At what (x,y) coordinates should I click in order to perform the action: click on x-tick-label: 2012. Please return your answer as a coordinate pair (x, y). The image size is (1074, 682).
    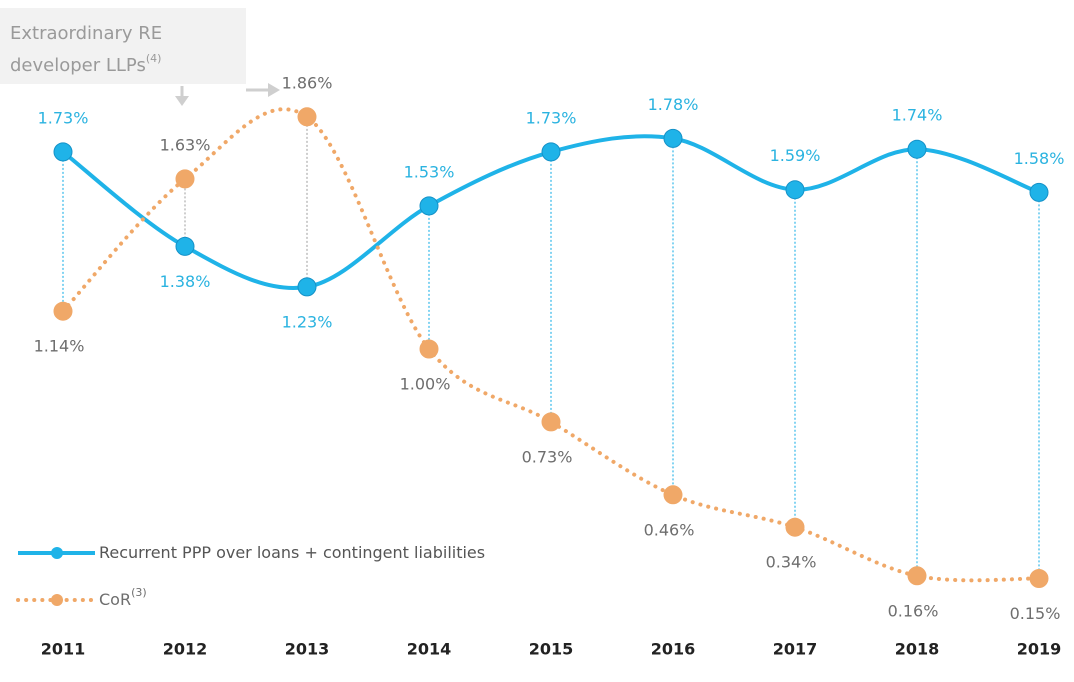
    Looking at the image, I should click on (185, 649).